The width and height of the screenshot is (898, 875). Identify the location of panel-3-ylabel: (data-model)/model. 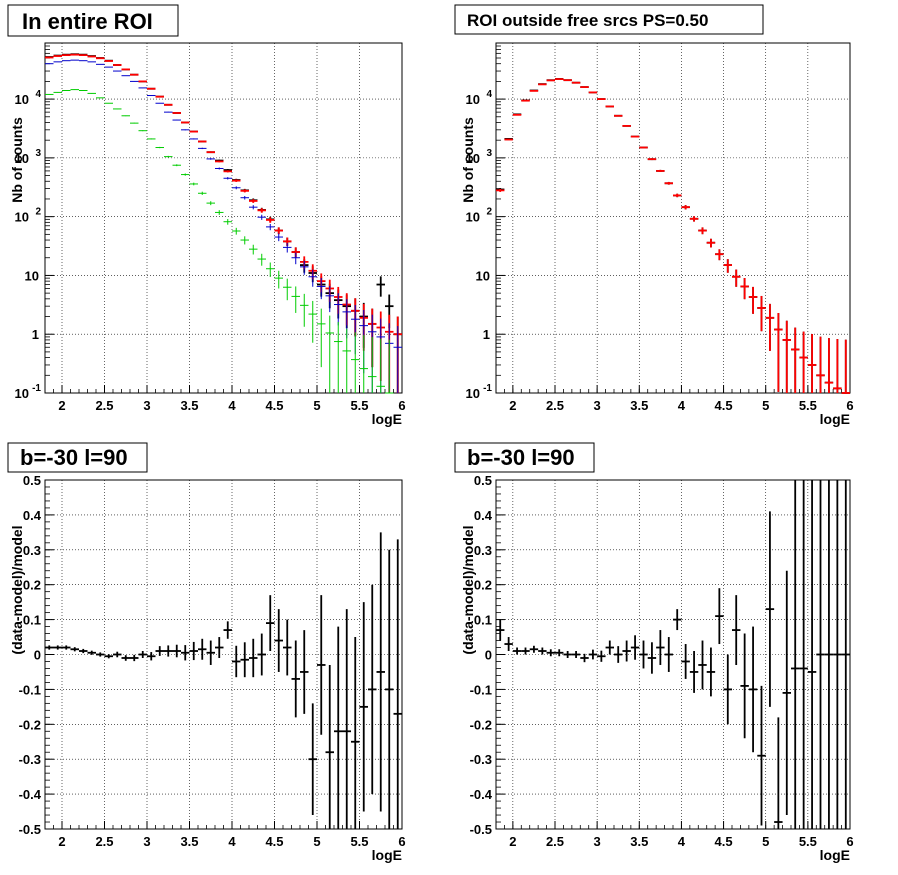
(17, 589).